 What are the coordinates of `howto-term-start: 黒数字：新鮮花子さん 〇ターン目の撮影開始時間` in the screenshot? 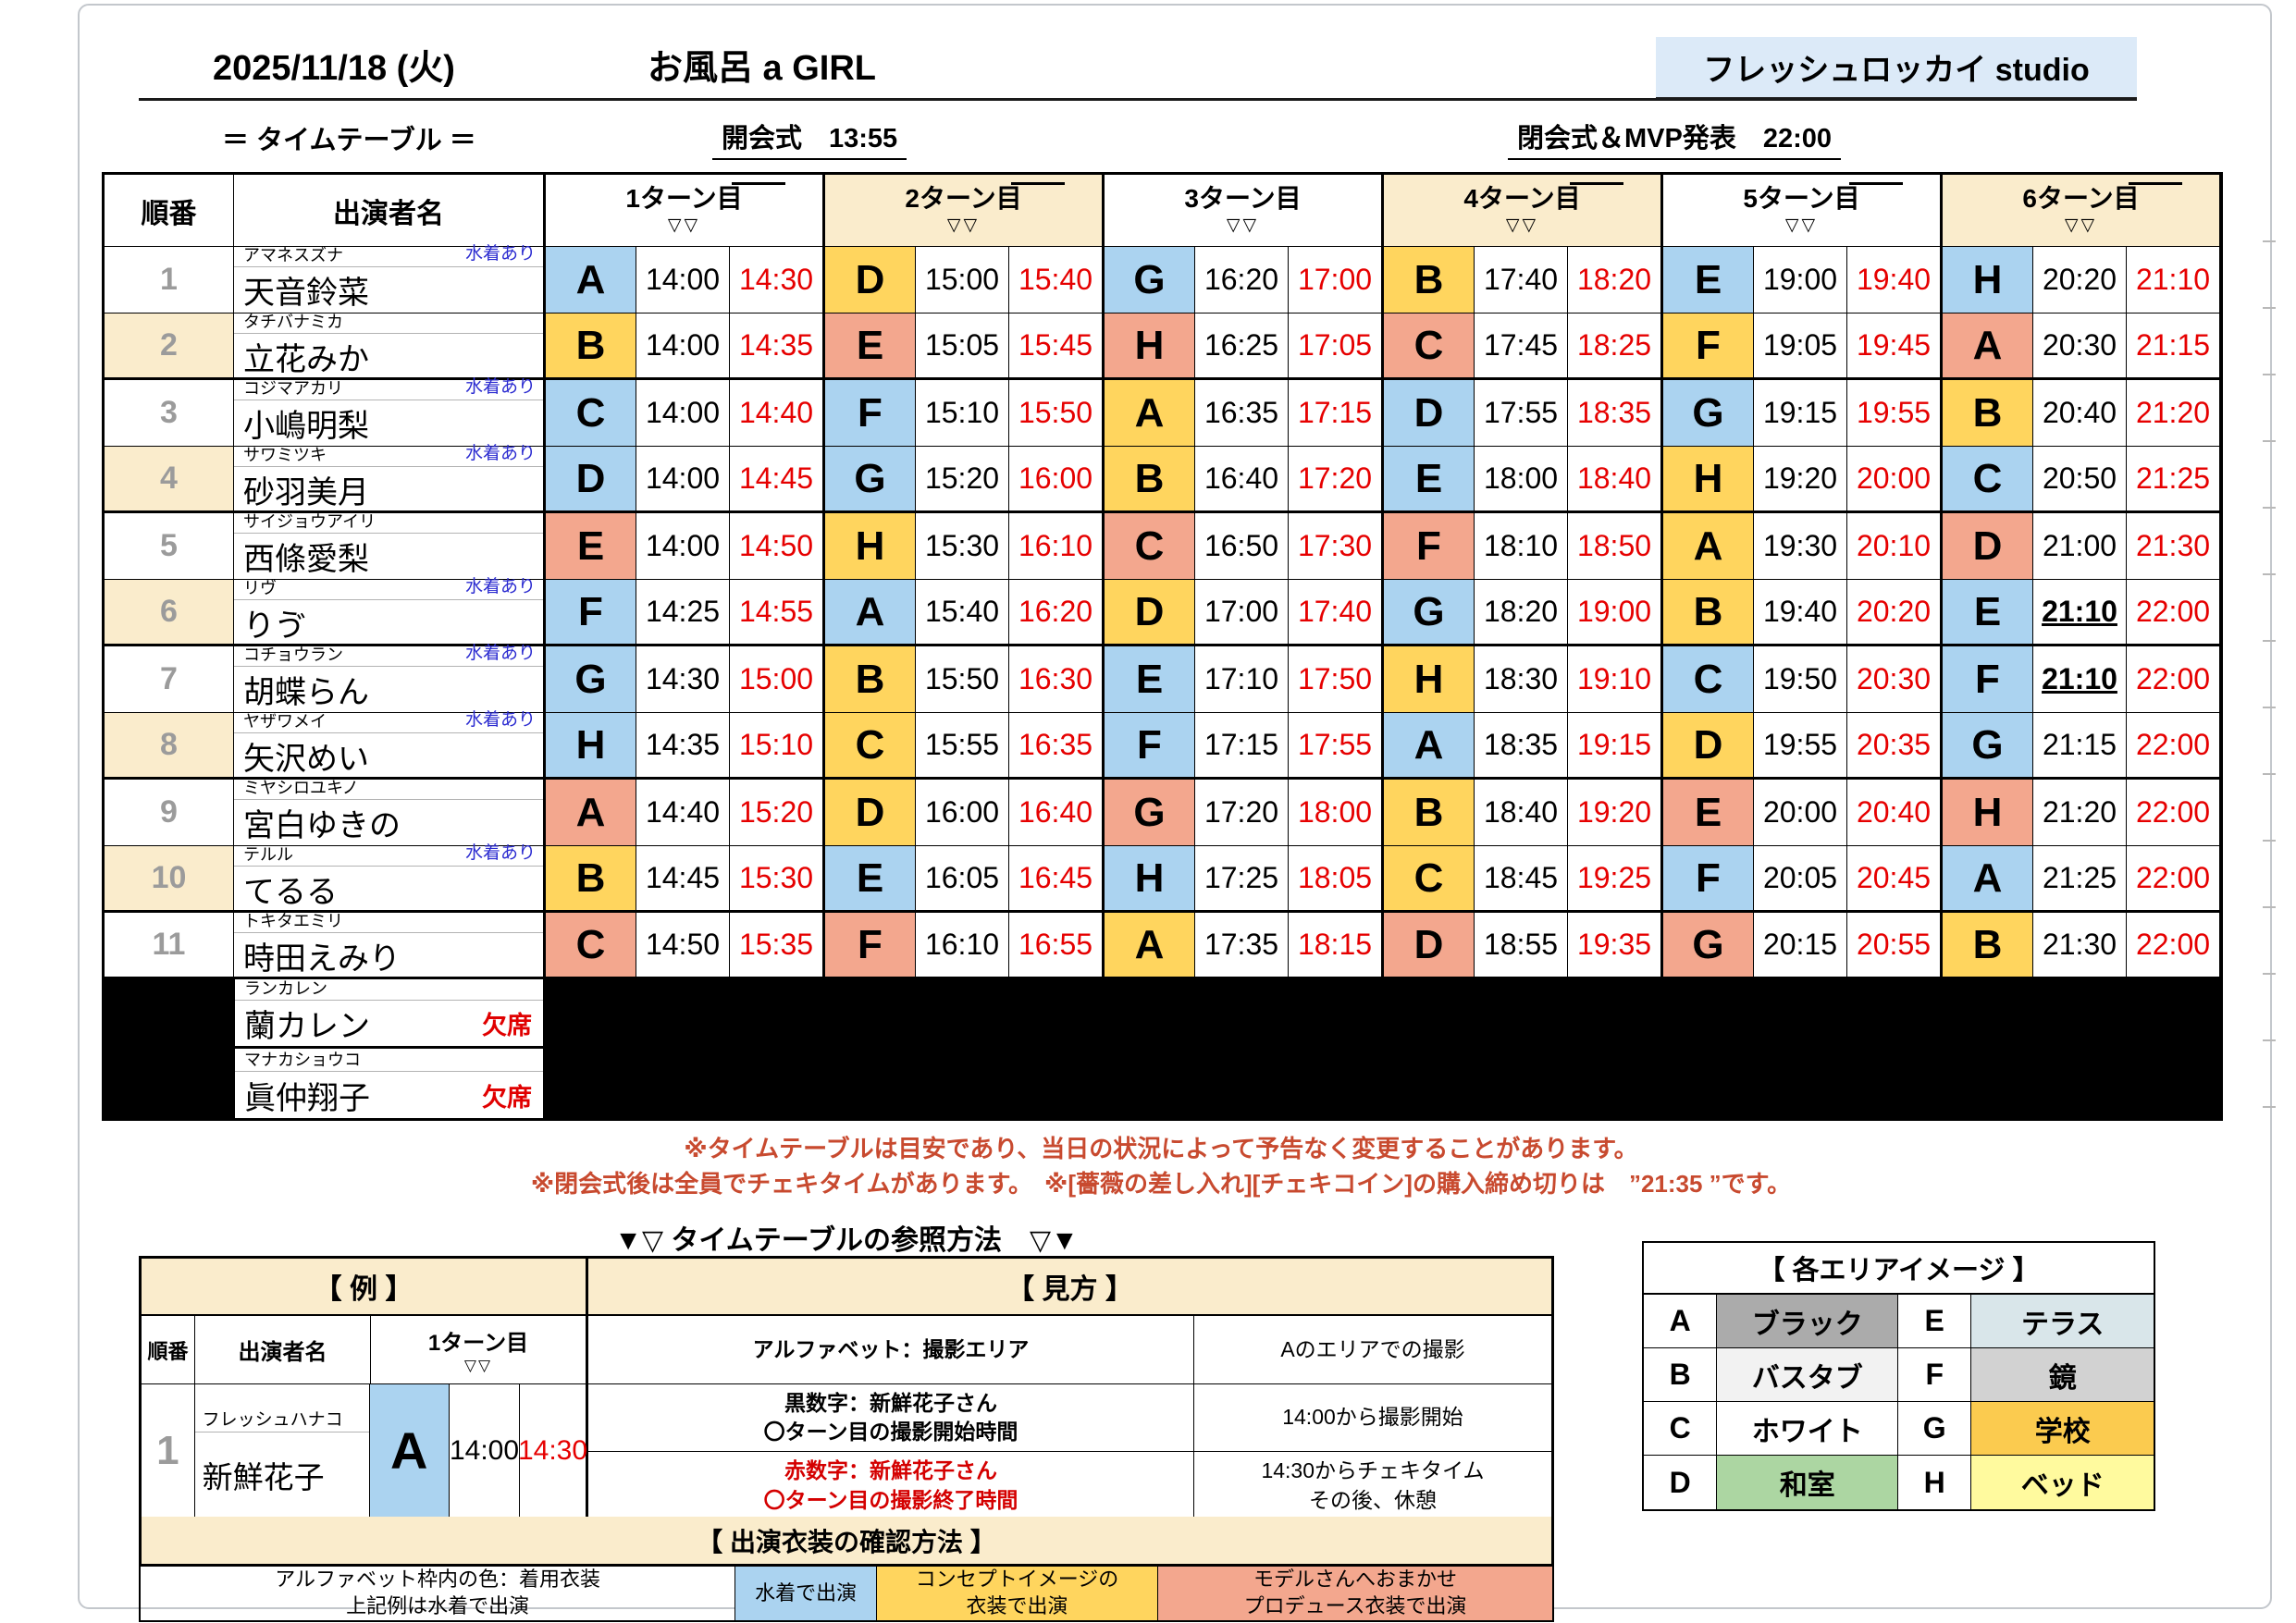 It's located at (891, 1417).